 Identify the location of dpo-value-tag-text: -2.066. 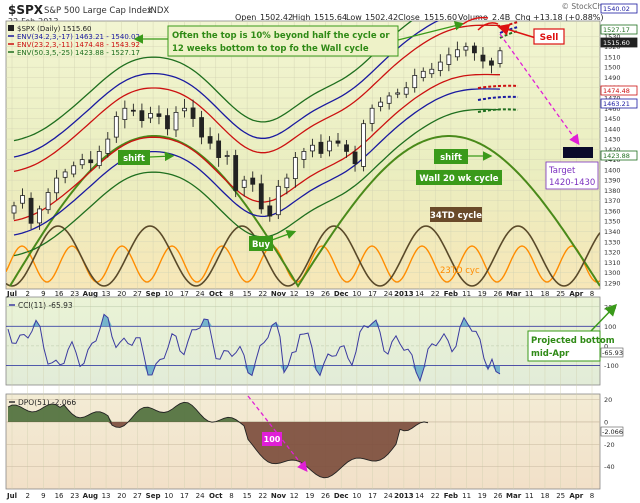
(612, 432).